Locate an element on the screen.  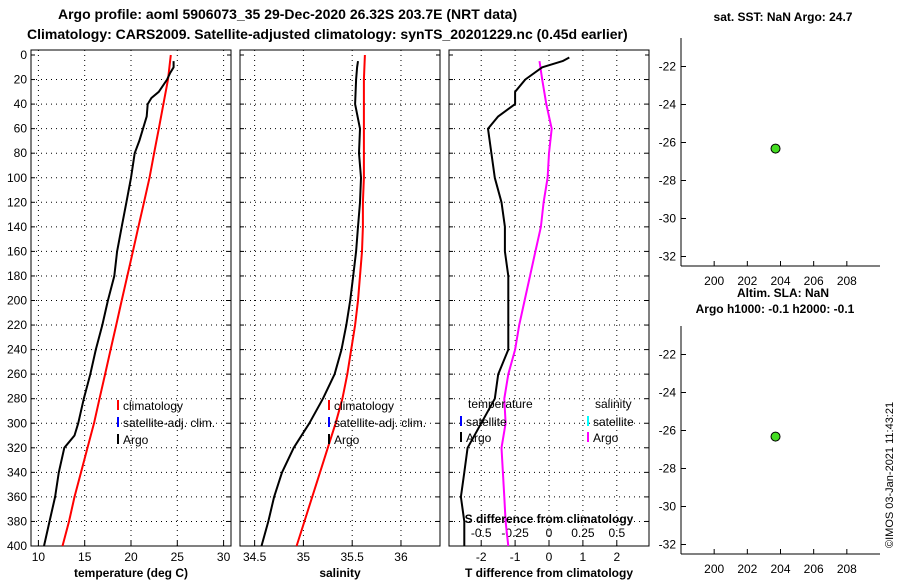
difference-legend-temperature-title: temperature is located at coordinates (500, 404).